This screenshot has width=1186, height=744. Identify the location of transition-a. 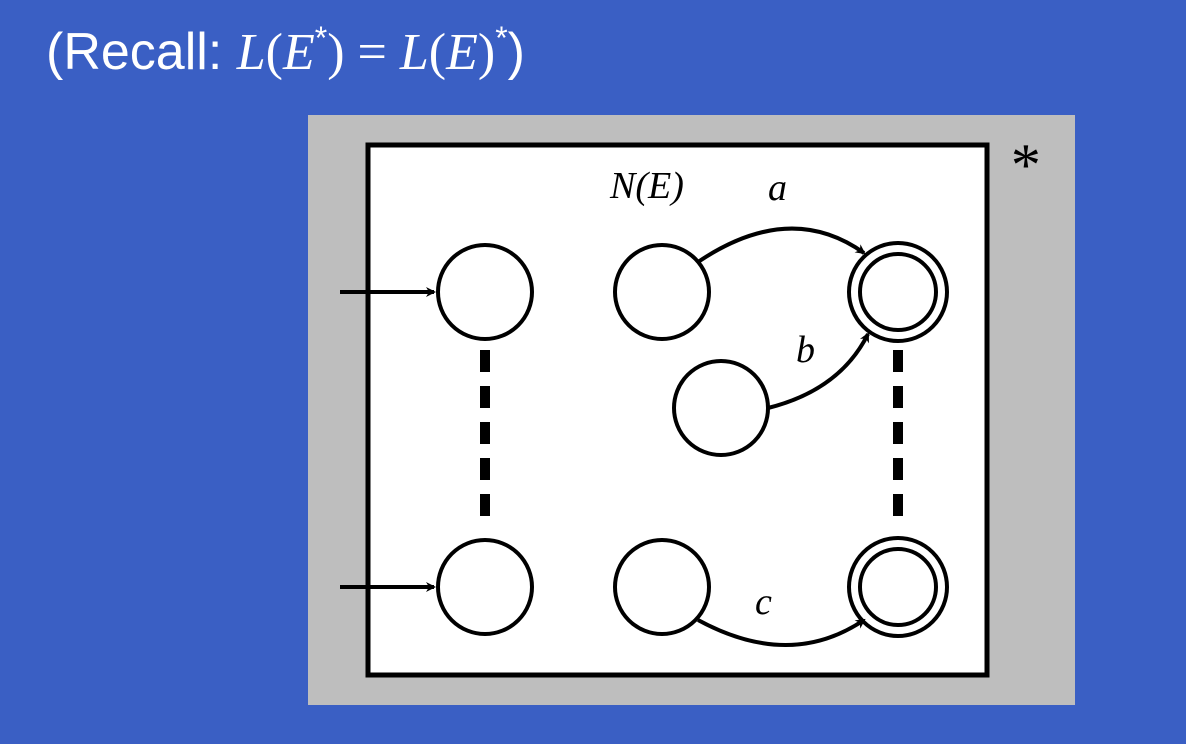
(781, 245).